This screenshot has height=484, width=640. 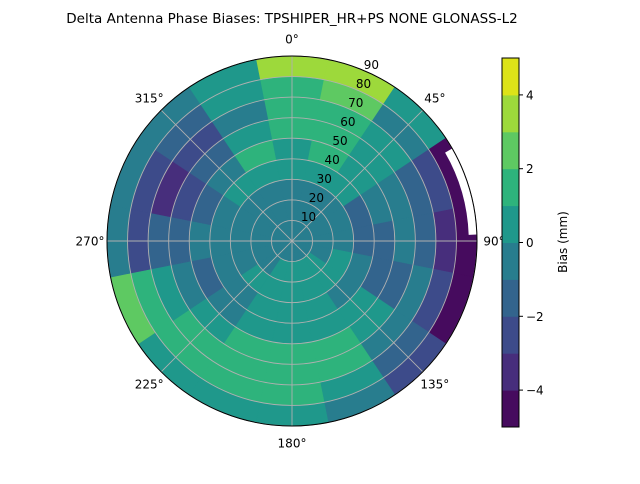 I want to click on radial-tick-label: 20, so click(x=316, y=198).